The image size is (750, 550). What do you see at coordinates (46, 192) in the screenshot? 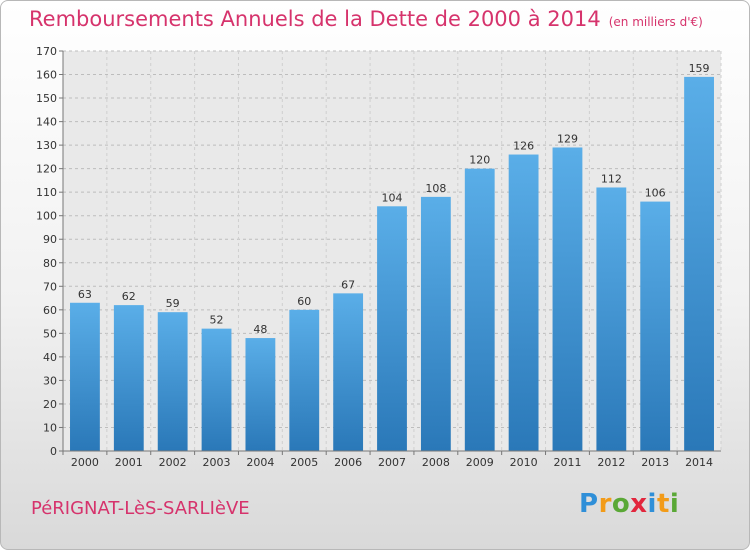
I see `y-tick-label: 110` at bounding box center [46, 192].